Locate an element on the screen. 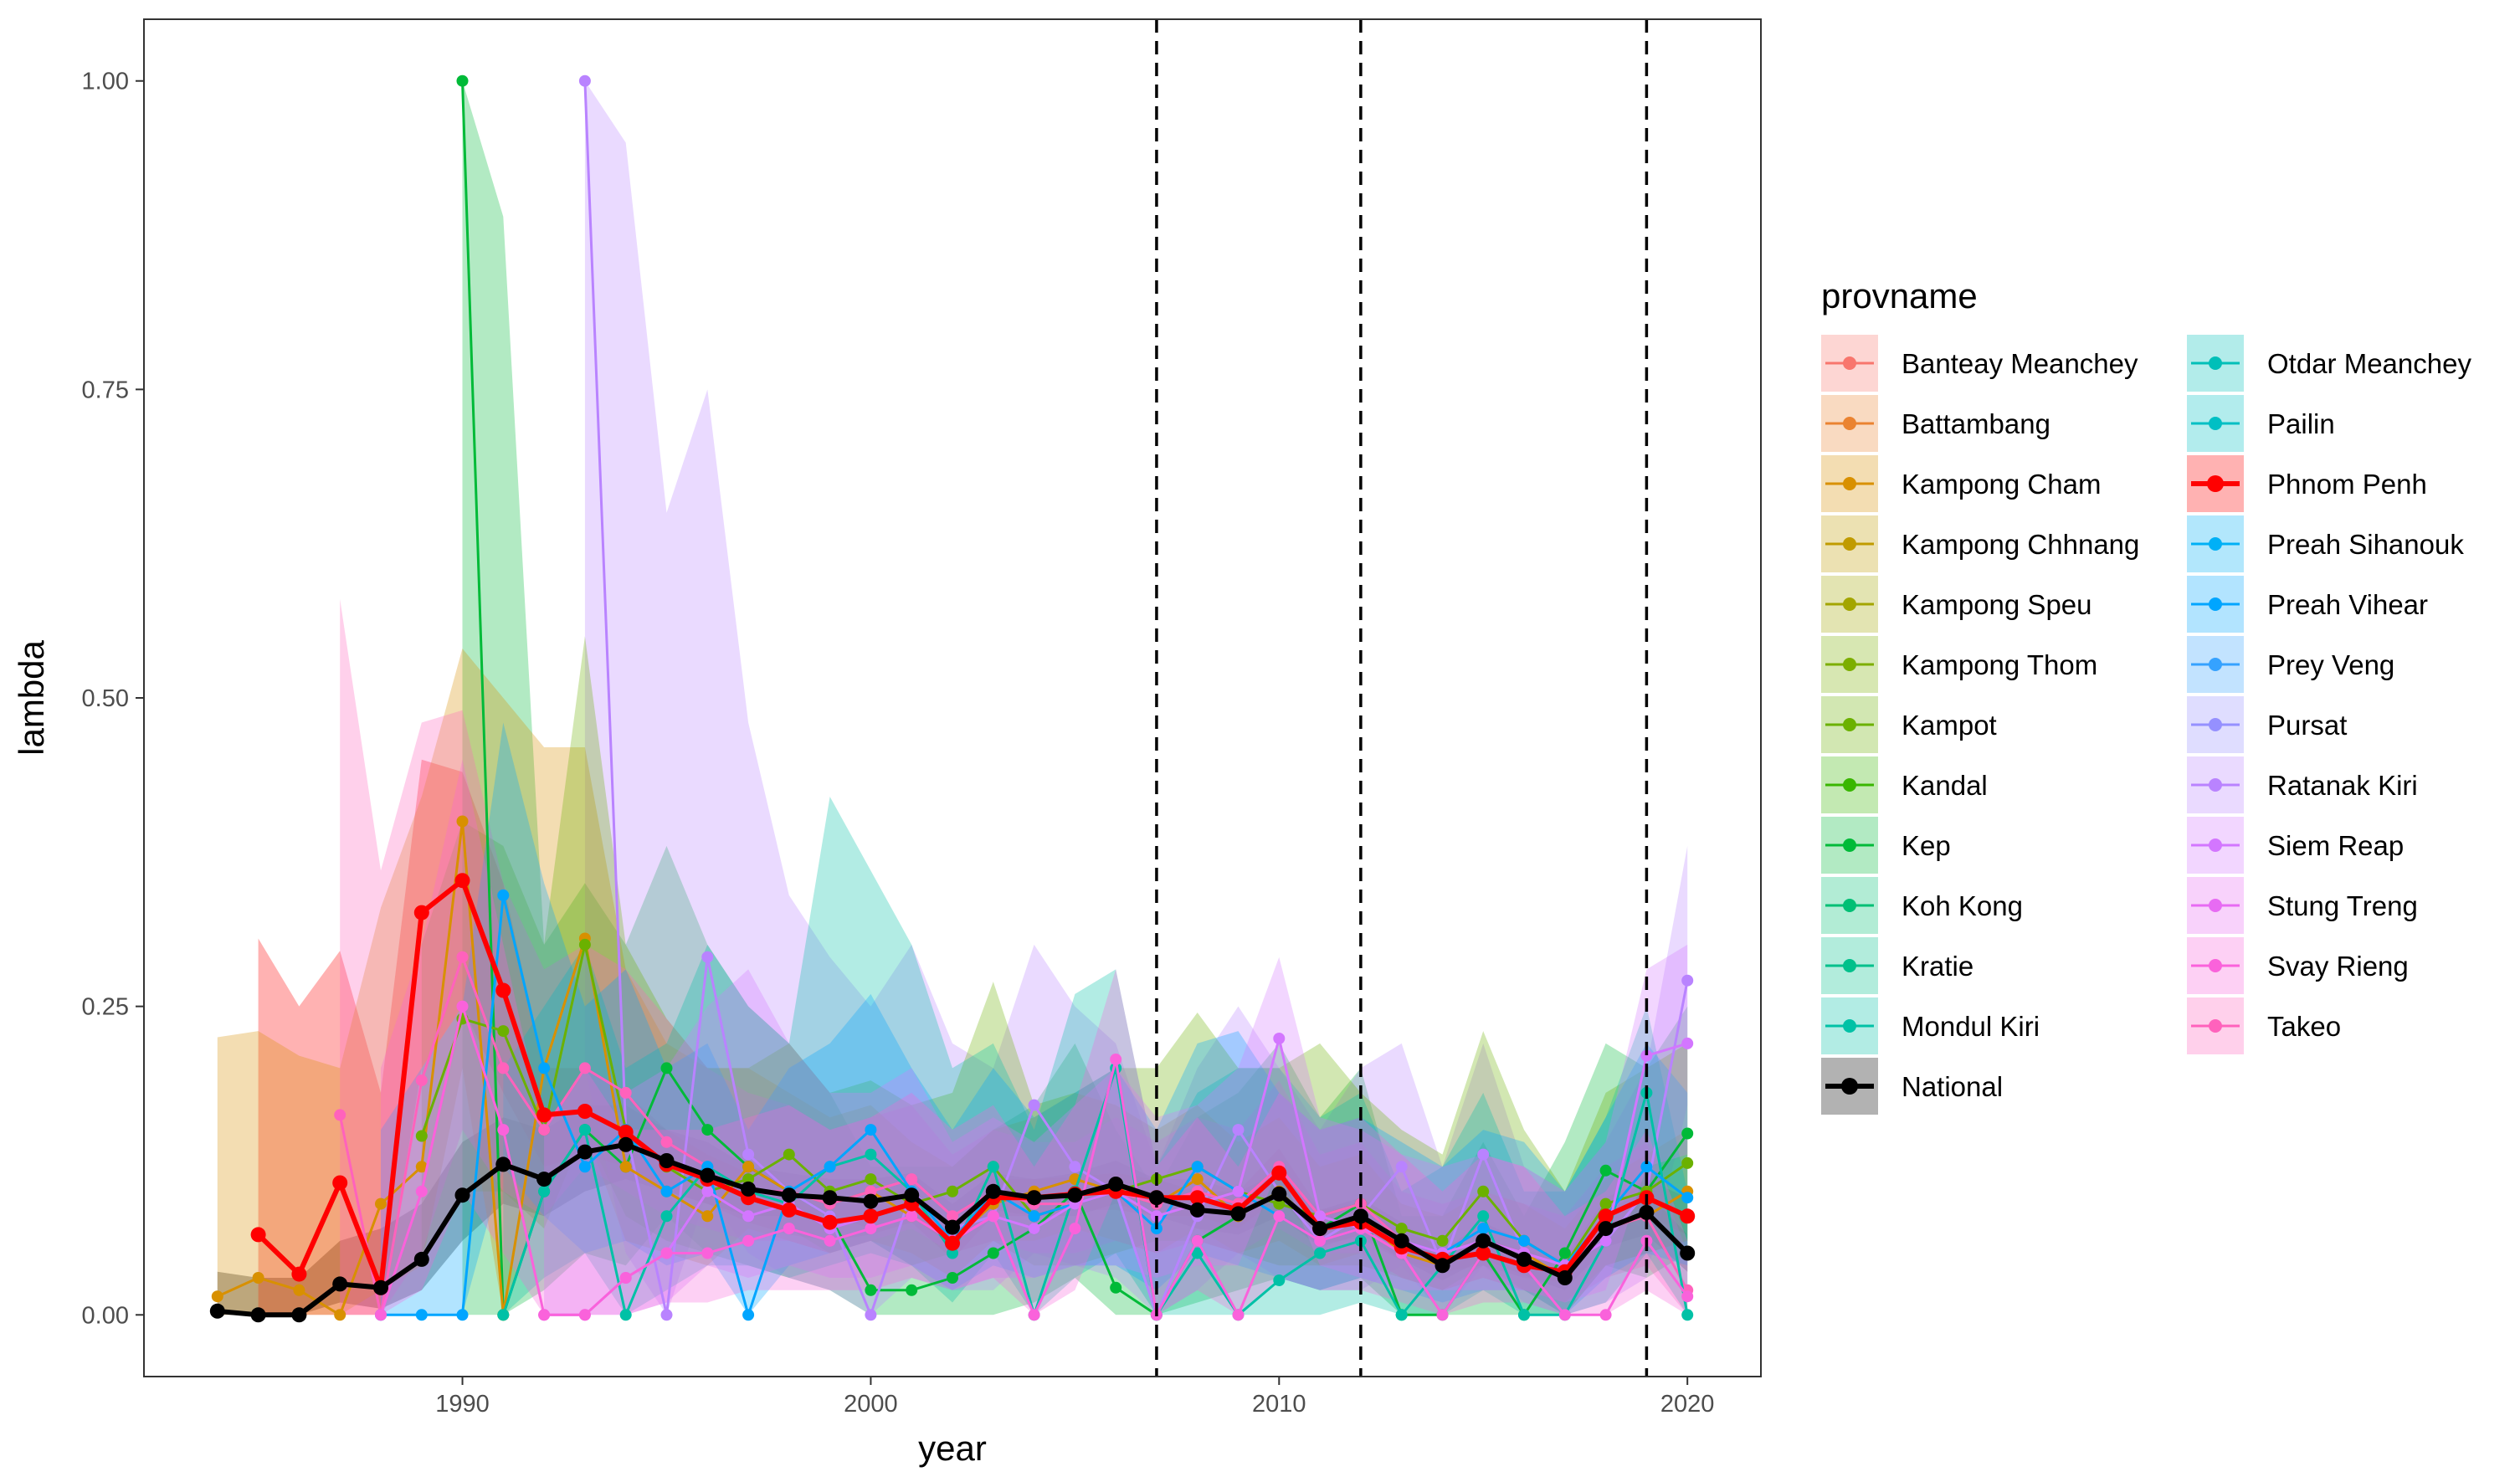 Image resolution: width=2520 pixels, height=1482 pixels. x-tick-label: 2000 is located at coordinates (871, 1404).